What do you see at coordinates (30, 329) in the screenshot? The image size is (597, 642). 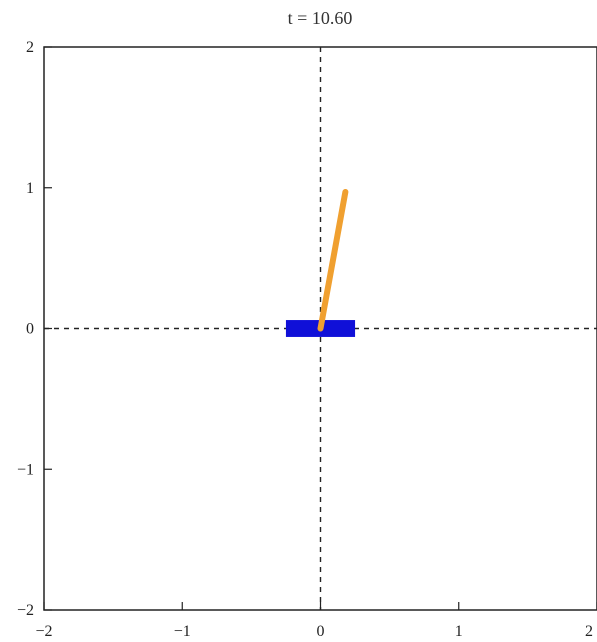 I see `y-tick-label: 0` at bounding box center [30, 329].